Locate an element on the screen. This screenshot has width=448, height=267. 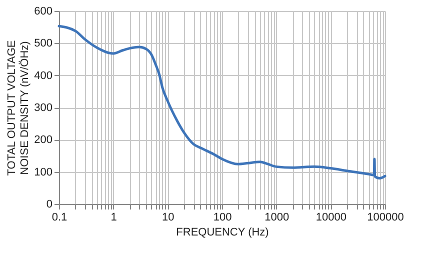
y-tick-label: 600 is located at coordinates (43, 12).